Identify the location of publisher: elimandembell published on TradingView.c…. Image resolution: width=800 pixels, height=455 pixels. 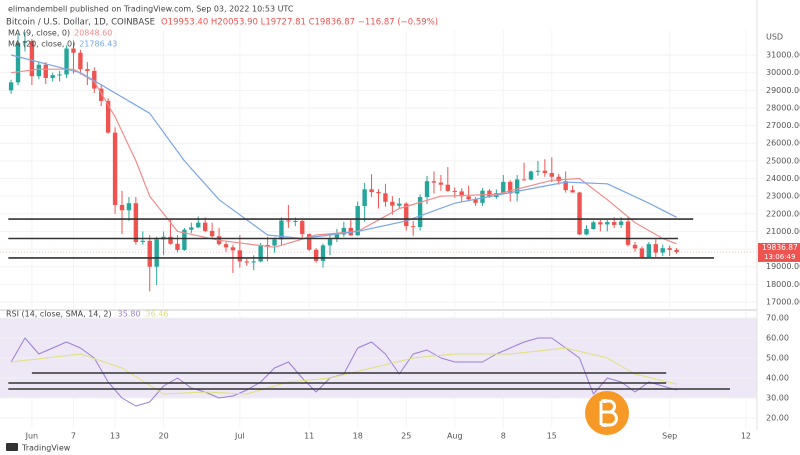
(151, 9).